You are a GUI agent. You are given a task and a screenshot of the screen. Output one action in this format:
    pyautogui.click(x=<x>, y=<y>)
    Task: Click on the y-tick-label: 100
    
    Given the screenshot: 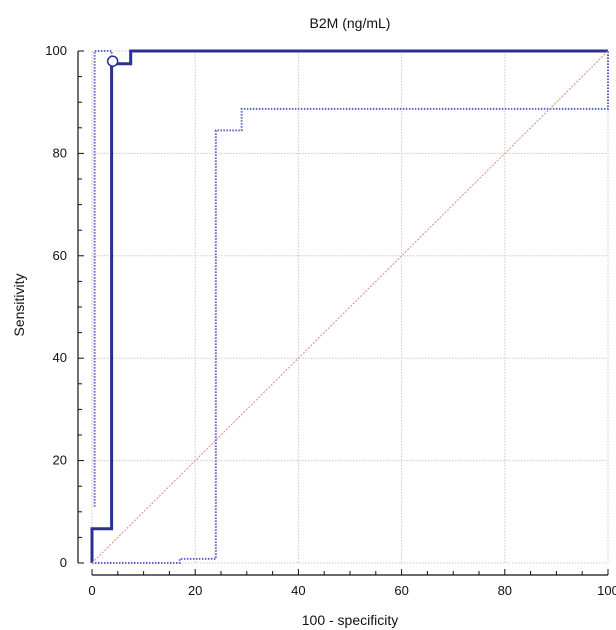 What is the action you would take?
    pyautogui.click(x=56, y=50)
    